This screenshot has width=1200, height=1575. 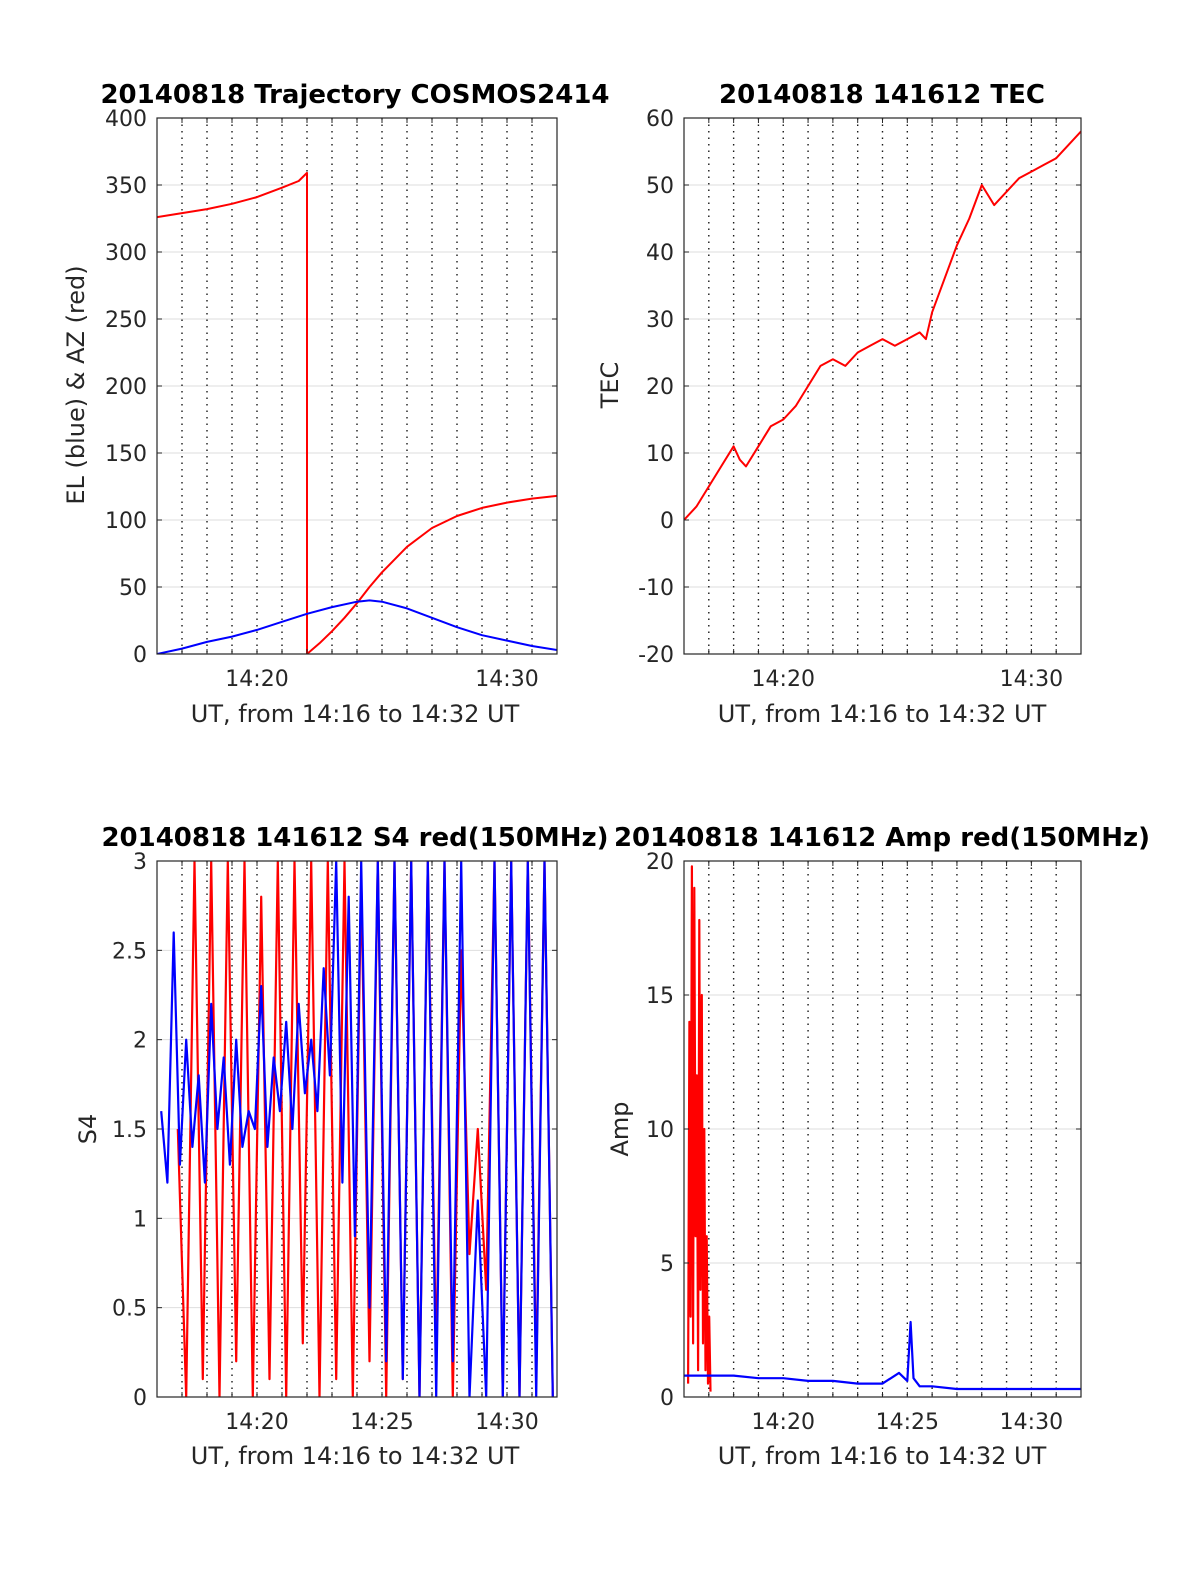 I want to click on tec-xtick-label: 14:30, so click(x=1031, y=679).